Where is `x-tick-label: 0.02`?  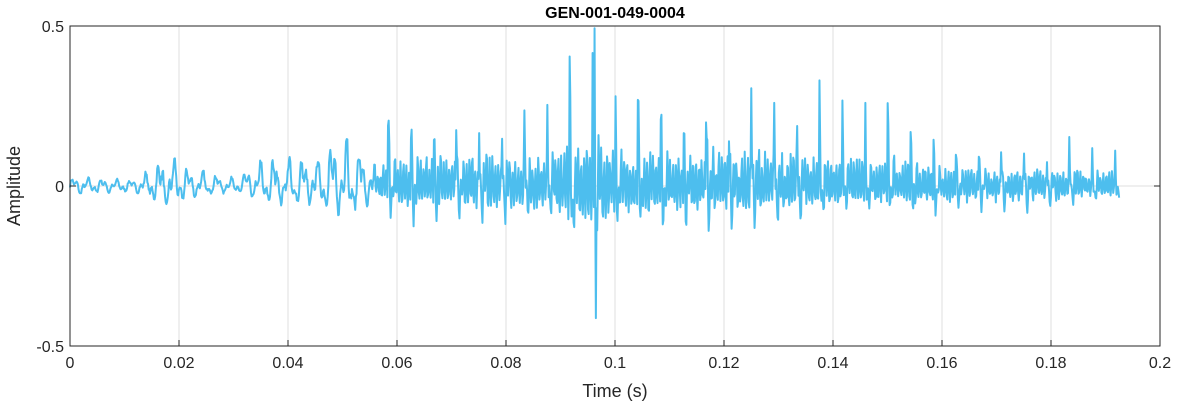
x-tick-label: 0.02 is located at coordinates (178, 363).